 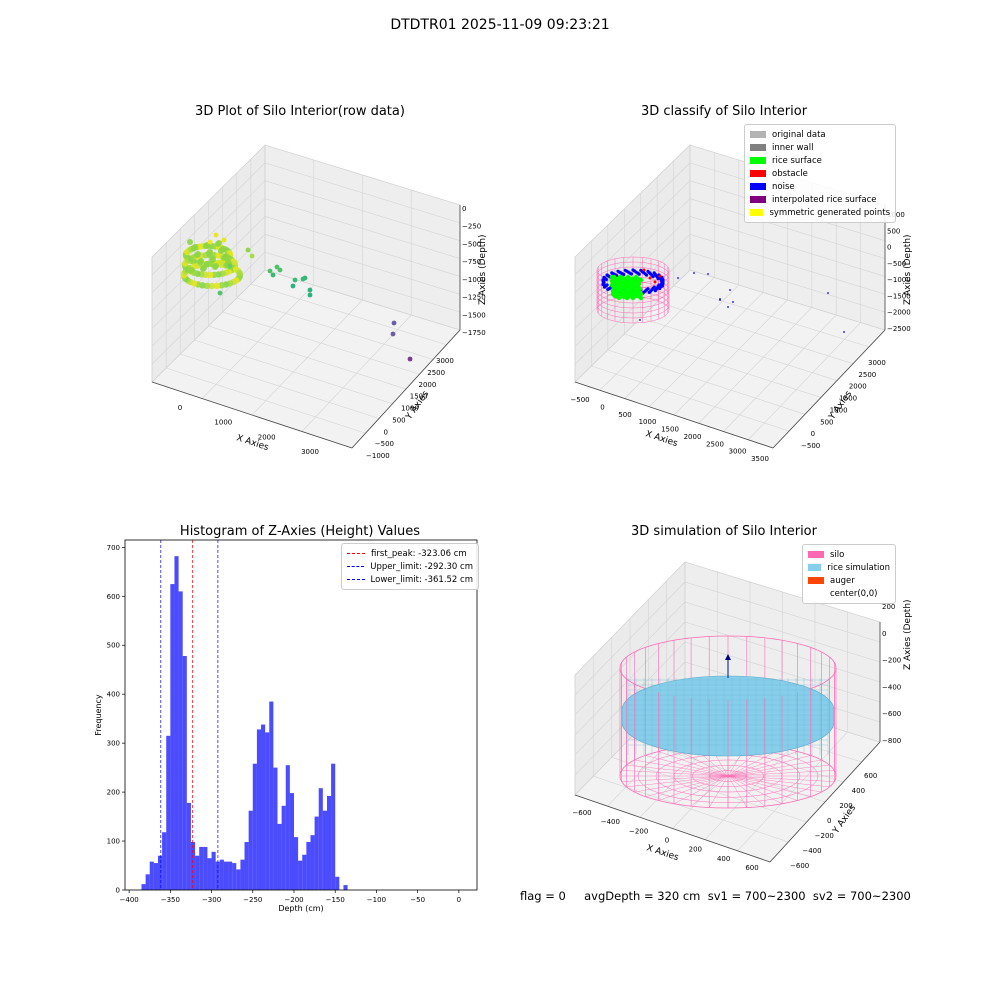 What do you see at coordinates (419, 397) in the screenshot?
I see `raw-y-tick: 1500` at bounding box center [419, 397].